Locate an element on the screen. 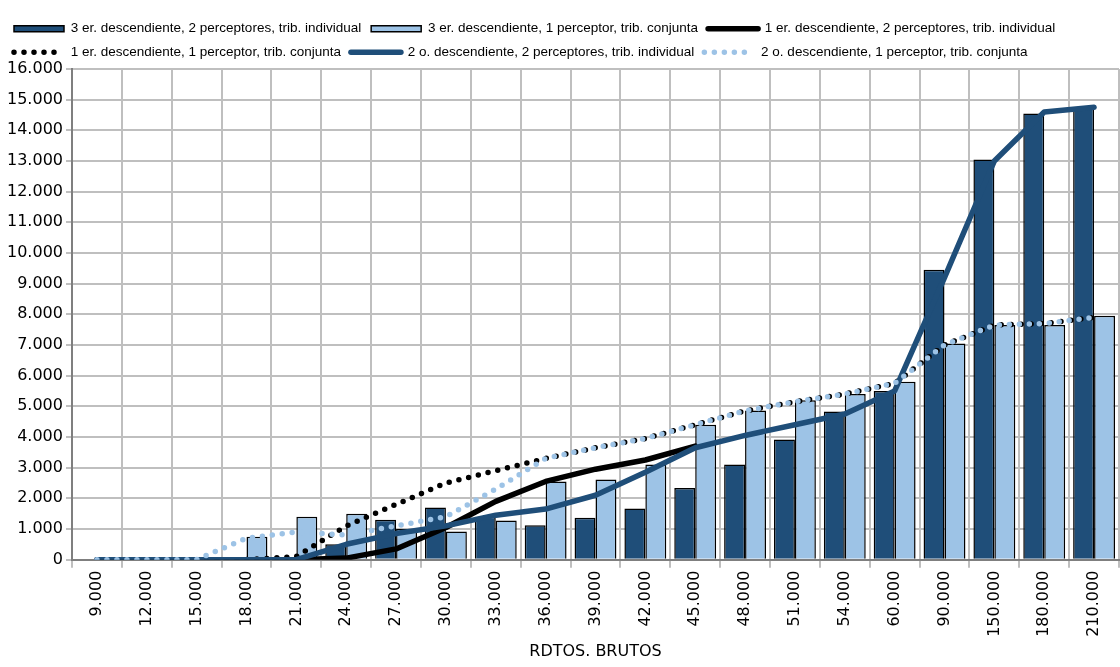 This screenshot has width=1120, height=667. x-tick-label: 39.000 is located at coordinates (594, 598).